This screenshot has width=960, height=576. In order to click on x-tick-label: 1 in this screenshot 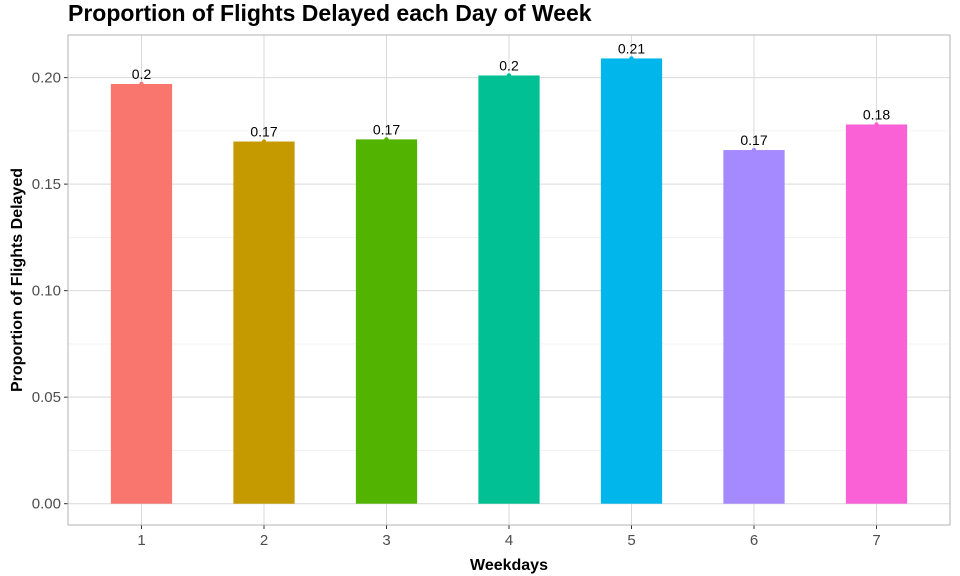, I will do `click(141, 540)`.